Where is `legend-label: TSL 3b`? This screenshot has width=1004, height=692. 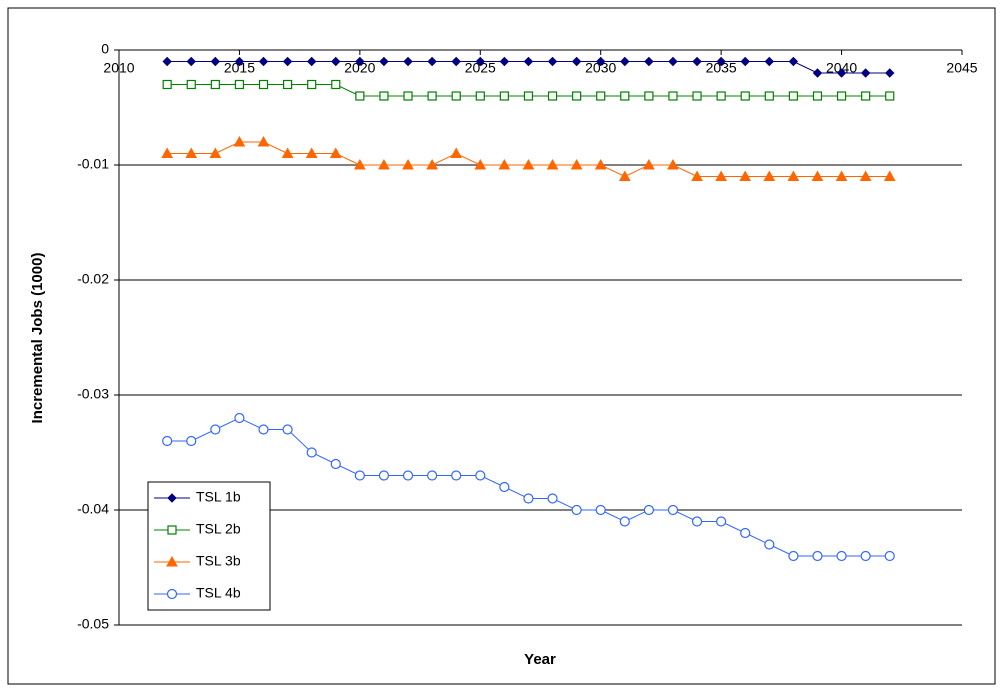
legend-label: TSL 3b is located at coordinates (218, 561).